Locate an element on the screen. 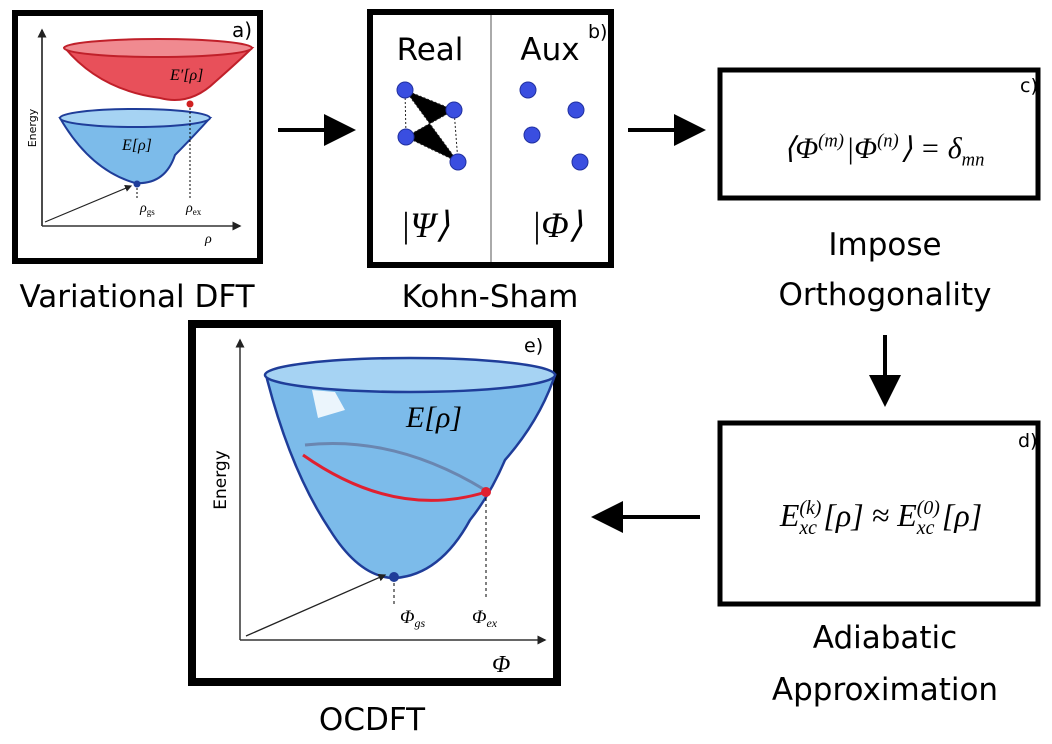 This screenshot has width=1052, height=744. state: |Φ⟩ is located at coordinates (556, 225).